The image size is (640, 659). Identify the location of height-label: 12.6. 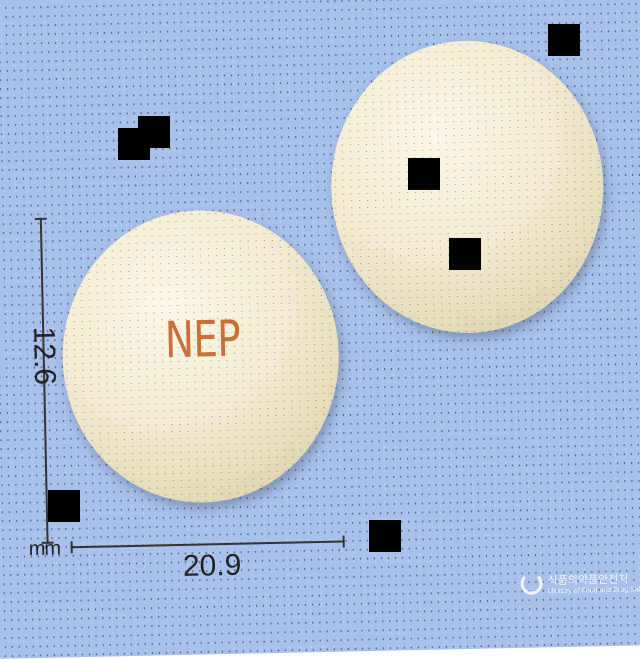
(44, 356).